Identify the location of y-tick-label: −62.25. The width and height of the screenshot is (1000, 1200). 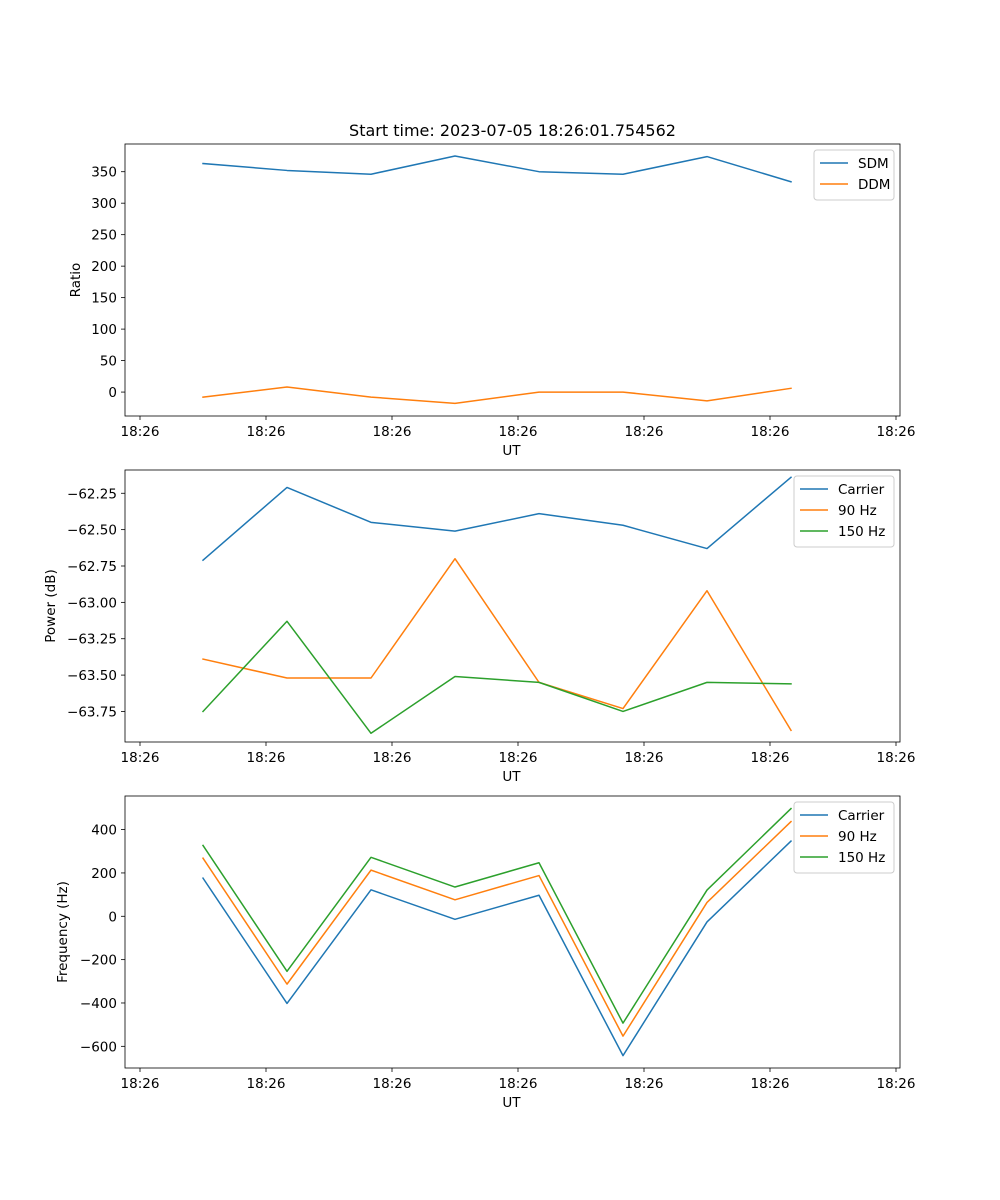
(92, 494).